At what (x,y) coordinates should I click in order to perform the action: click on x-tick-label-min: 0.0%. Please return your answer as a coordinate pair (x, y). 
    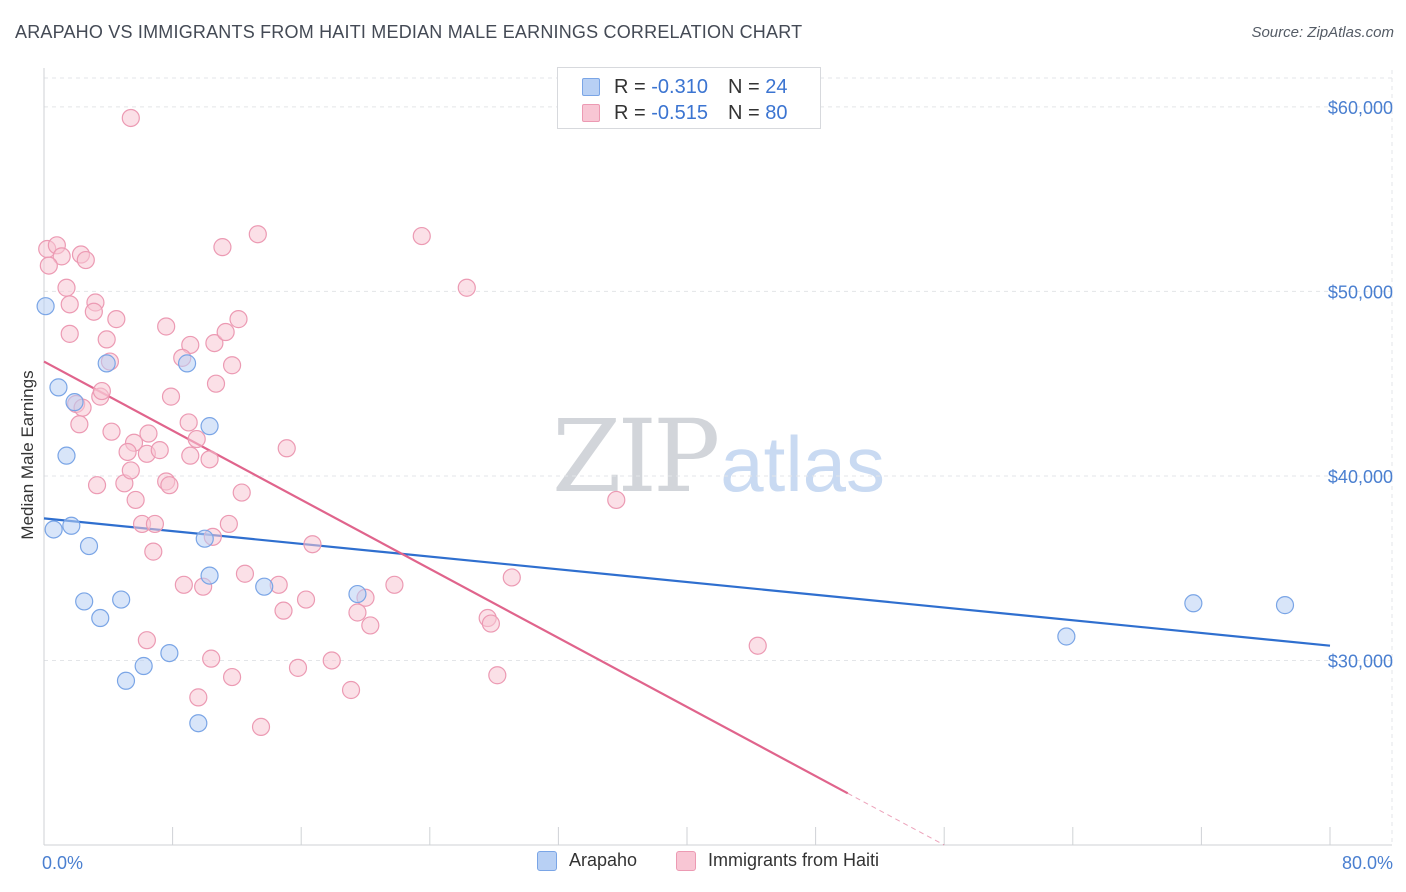
    Looking at the image, I should click on (62, 863).